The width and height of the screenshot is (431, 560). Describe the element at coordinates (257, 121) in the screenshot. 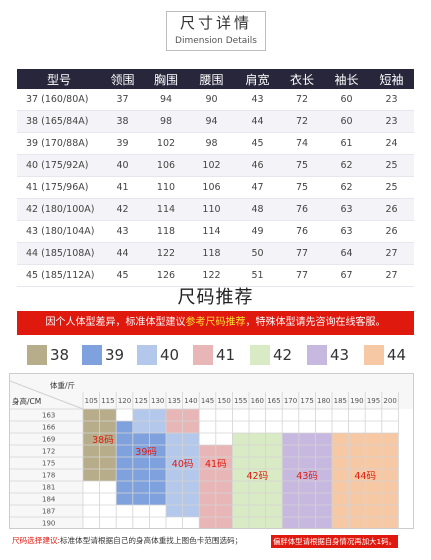

I see `size-value-cell: 44` at that location.